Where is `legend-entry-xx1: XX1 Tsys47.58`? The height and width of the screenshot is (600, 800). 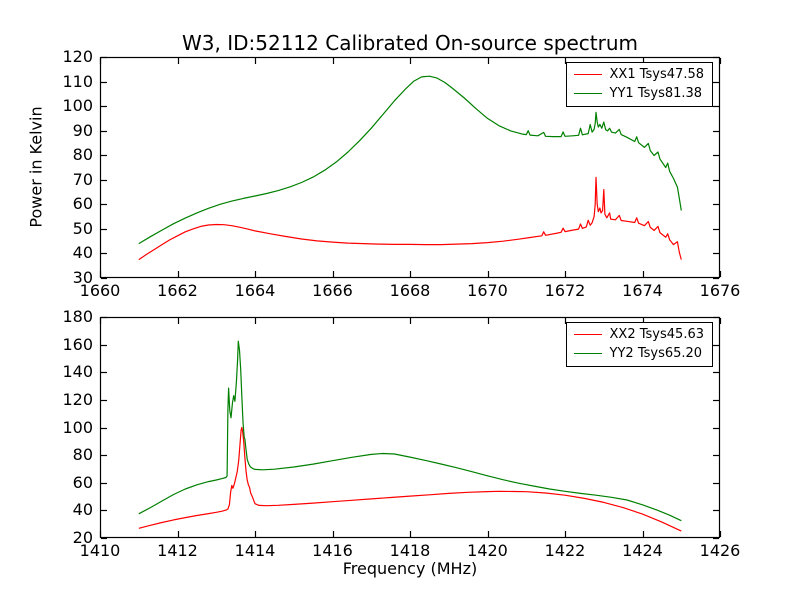 legend-entry-xx1: XX1 Tsys47.58 is located at coordinates (638, 74).